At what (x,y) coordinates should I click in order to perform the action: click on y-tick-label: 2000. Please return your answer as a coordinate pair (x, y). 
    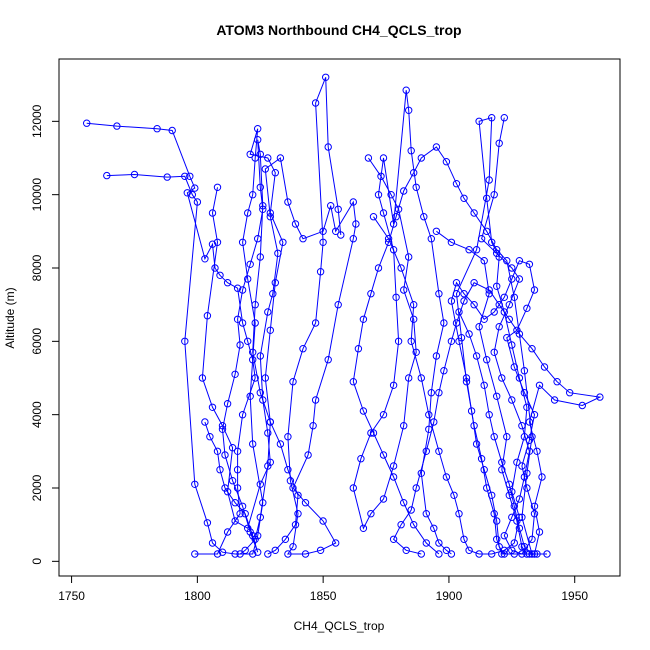
    Looking at the image, I should click on (37, 487).